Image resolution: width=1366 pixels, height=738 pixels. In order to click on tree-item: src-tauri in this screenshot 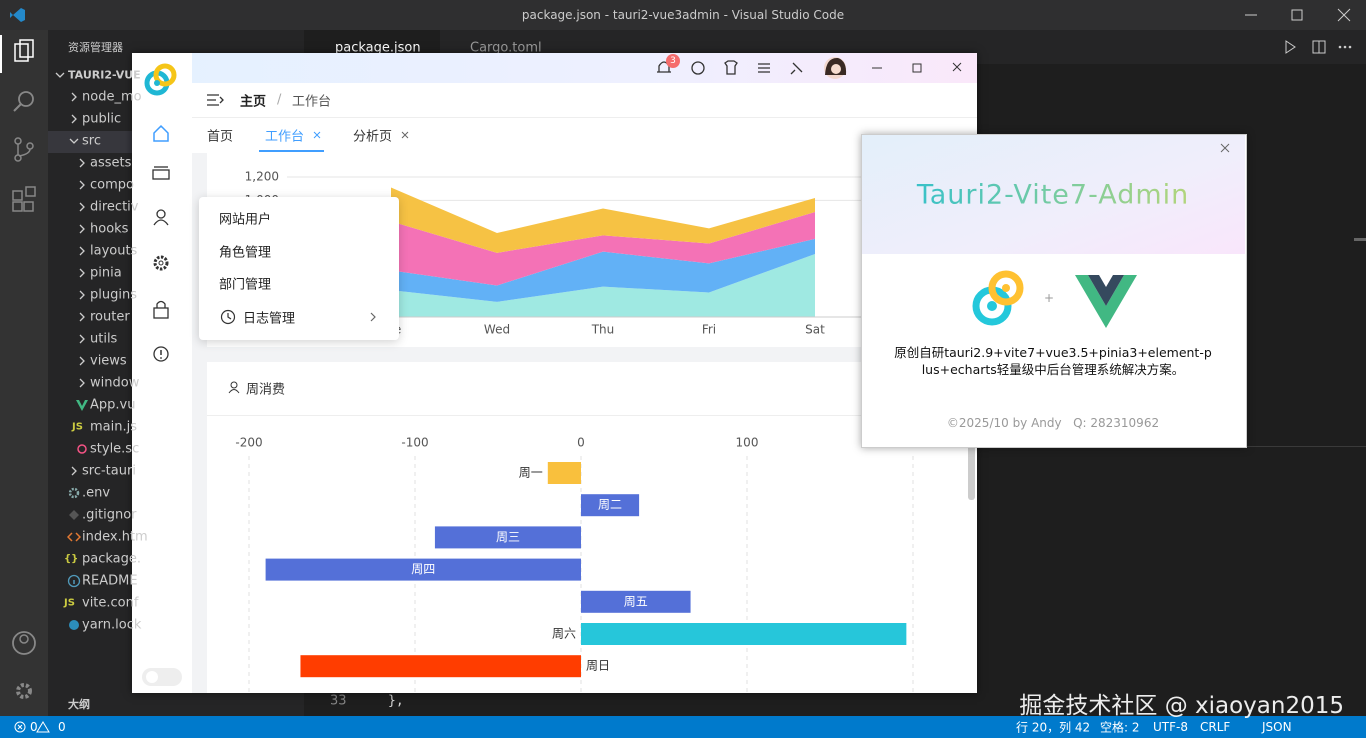, I will do `click(109, 471)`.